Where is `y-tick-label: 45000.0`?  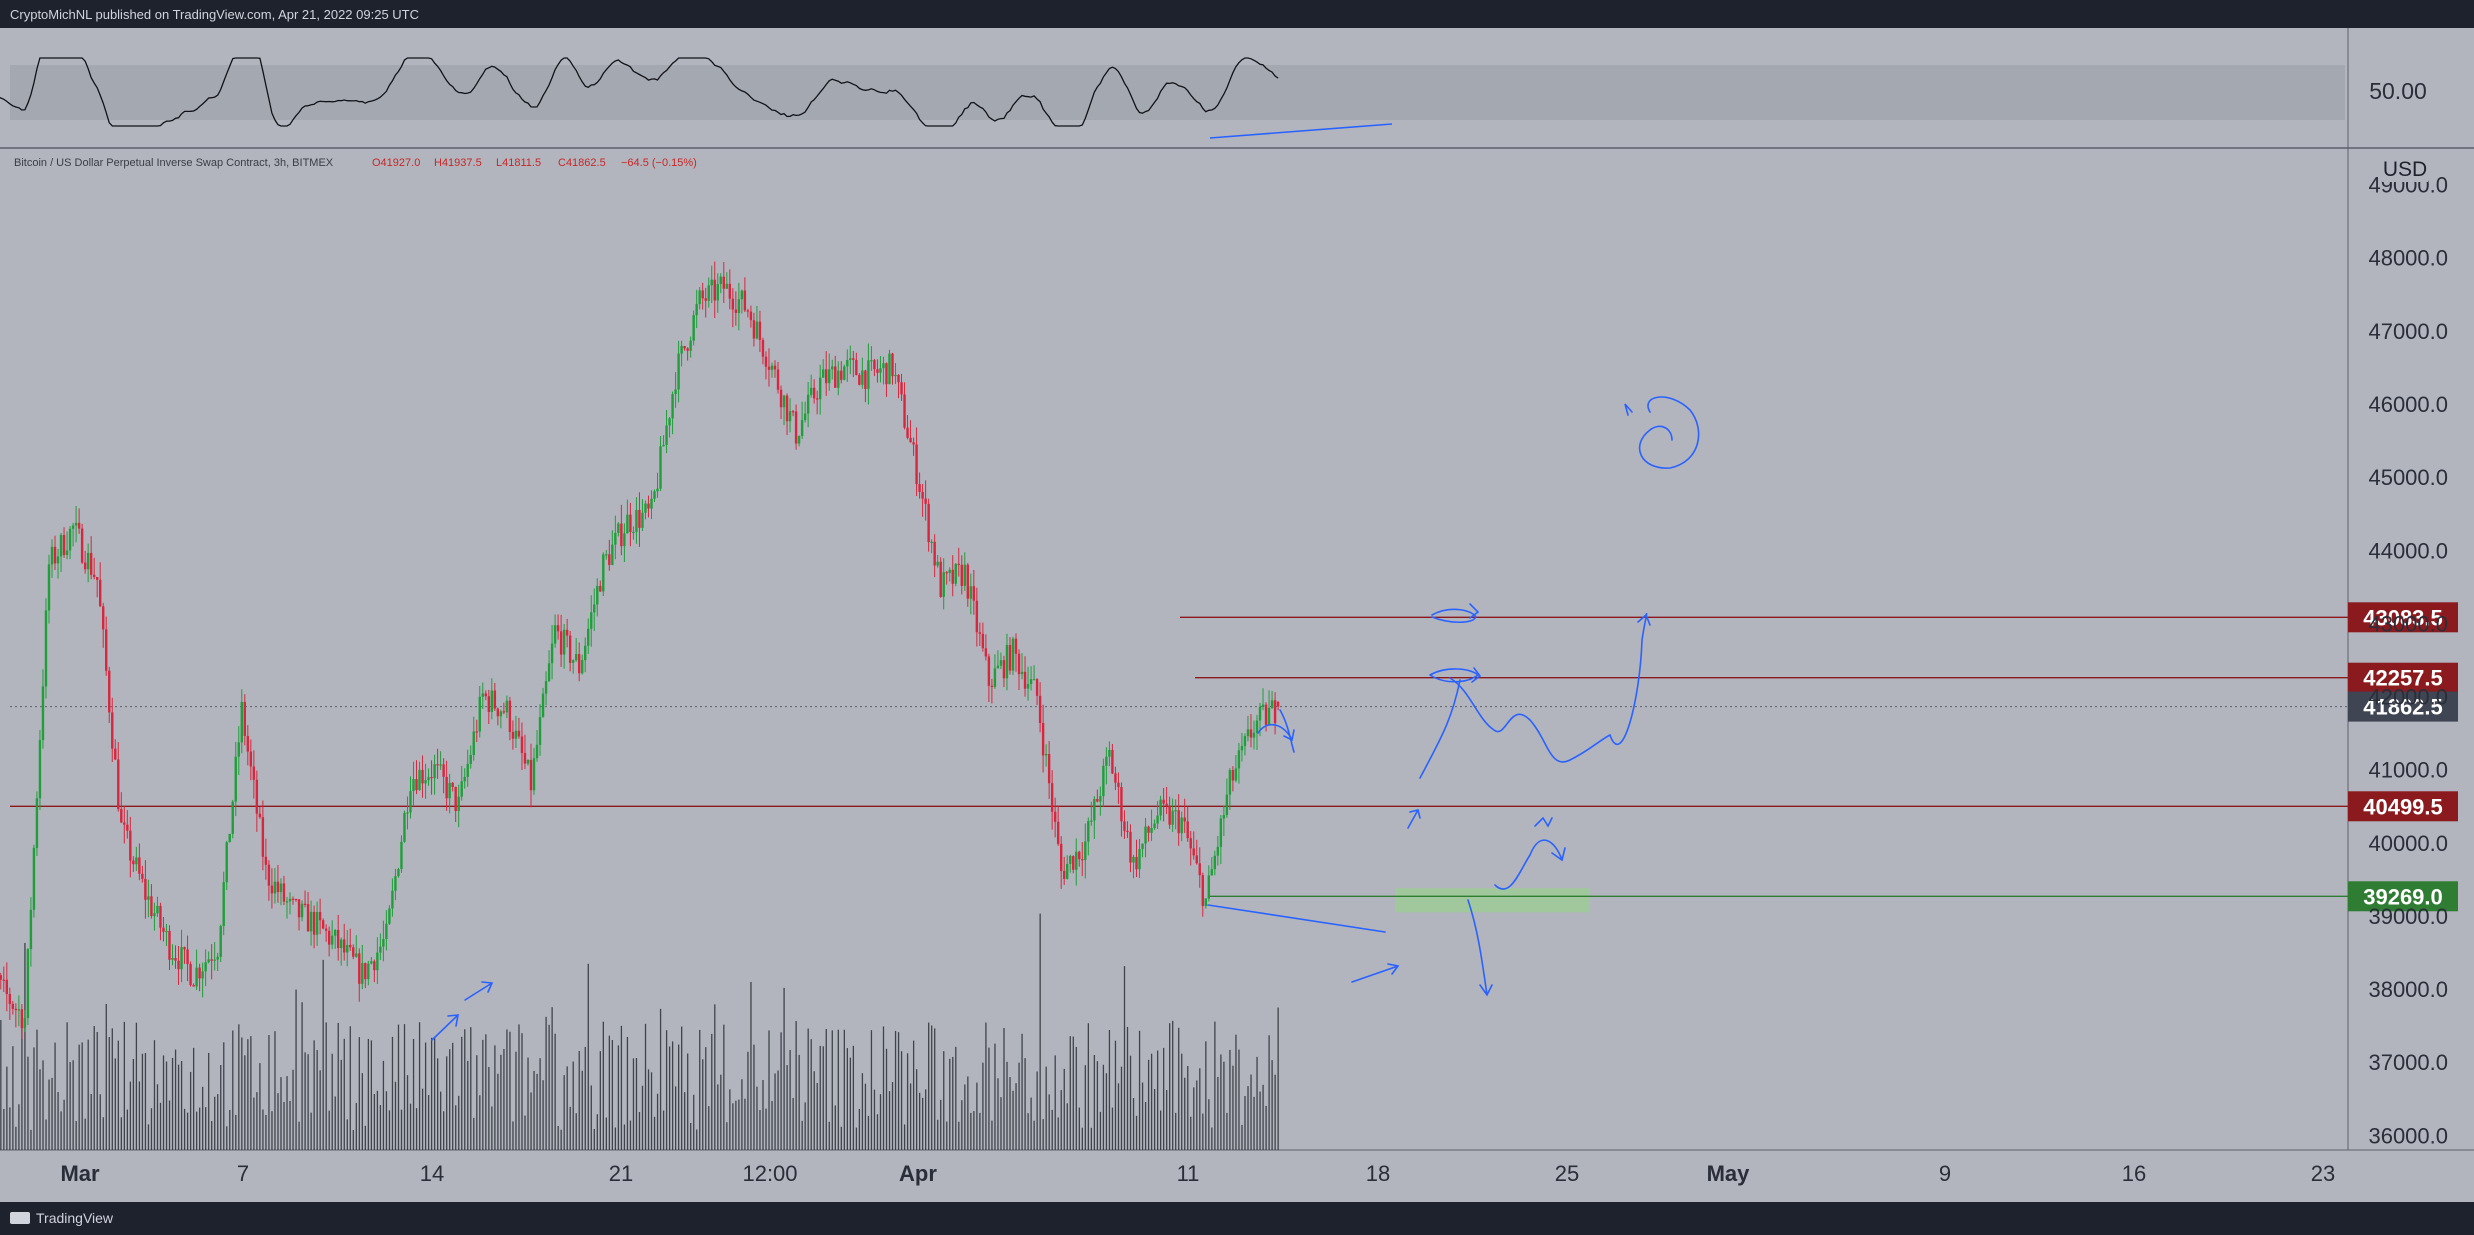
y-tick-label: 45000.0 is located at coordinates (2408, 477).